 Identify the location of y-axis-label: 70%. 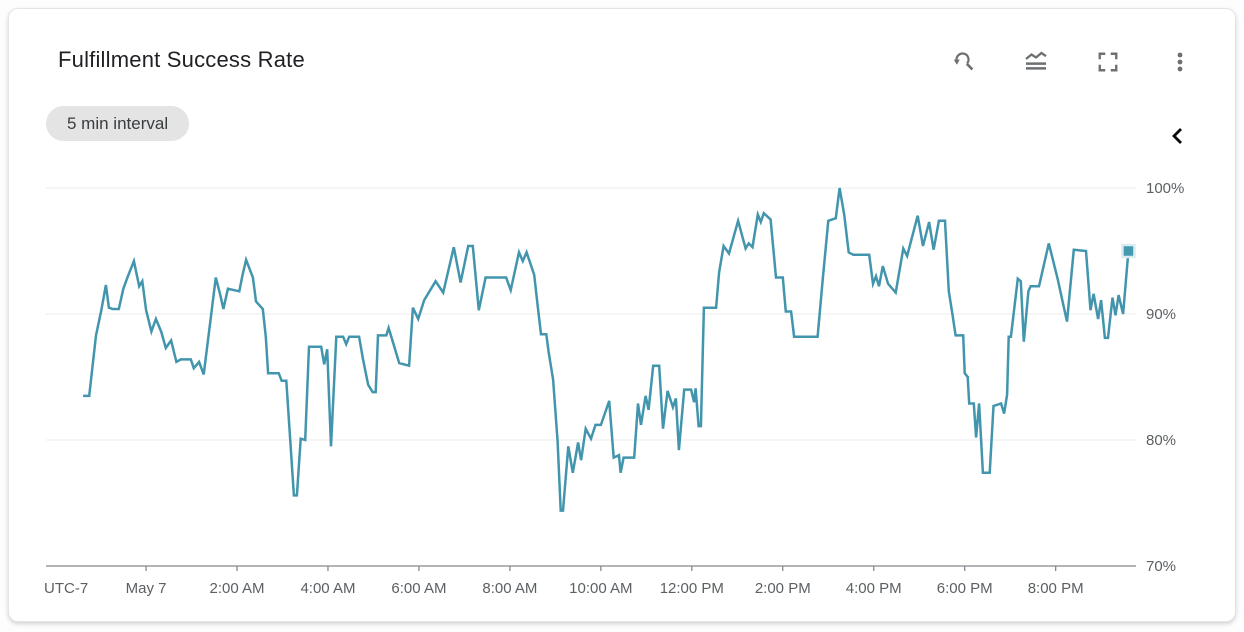
(1161, 566).